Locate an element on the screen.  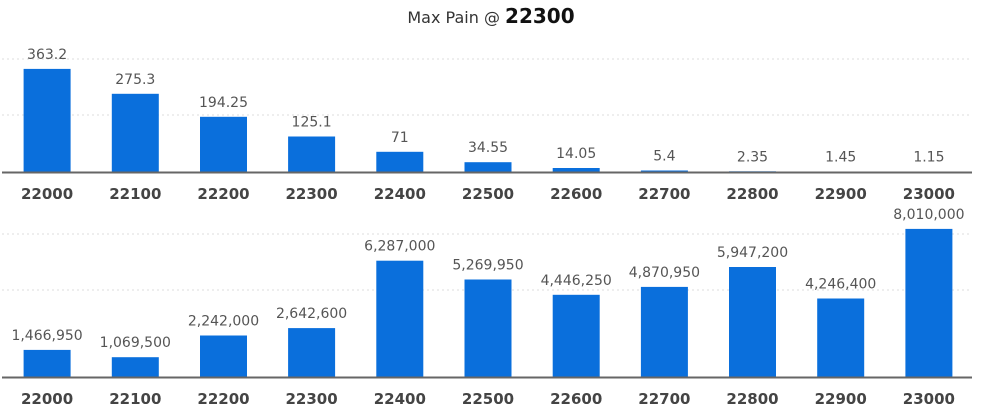
premium-value-label: 125.1 is located at coordinates (312, 123).